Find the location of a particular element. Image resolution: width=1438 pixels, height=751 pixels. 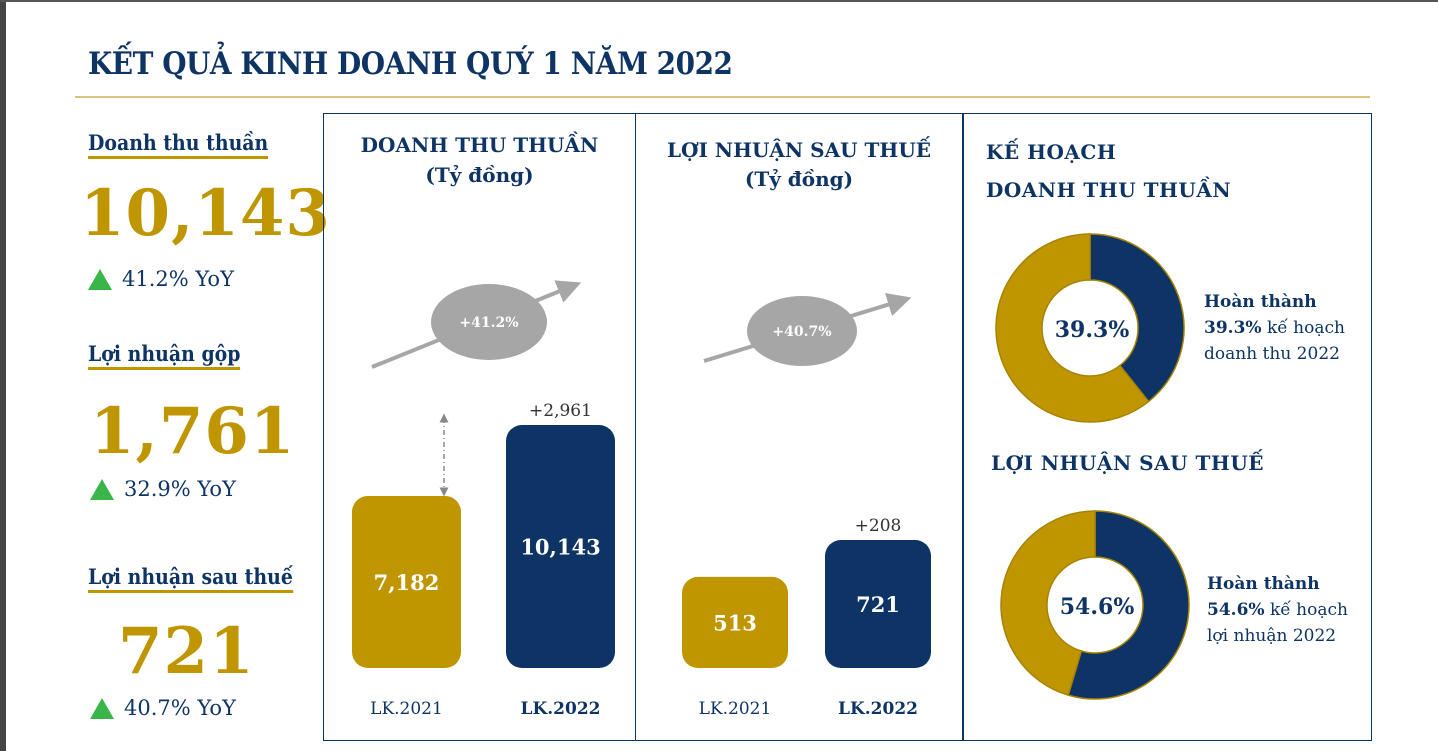

kpi-net-profit-yoy-text: 40.7% YoY is located at coordinates (180, 708).